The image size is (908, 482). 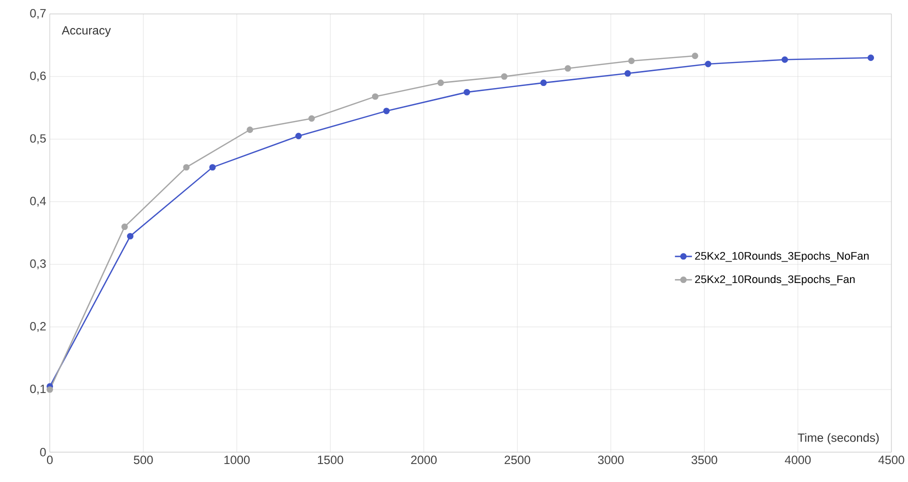 I want to click on x-tick-label: 2500, so click(x=517, y=460).